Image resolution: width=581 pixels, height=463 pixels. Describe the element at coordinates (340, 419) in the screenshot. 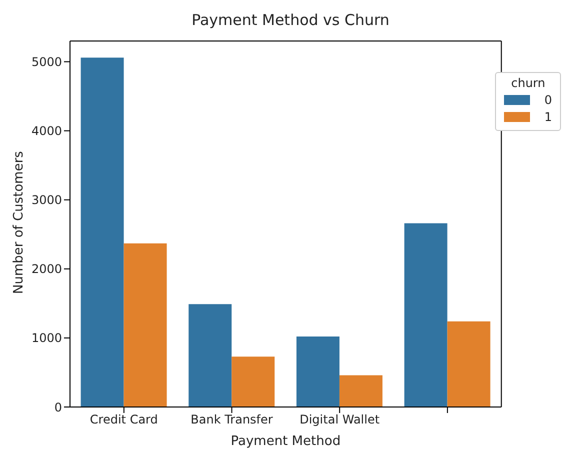

I see `x-tick-label: Digital Wallet` at that location.